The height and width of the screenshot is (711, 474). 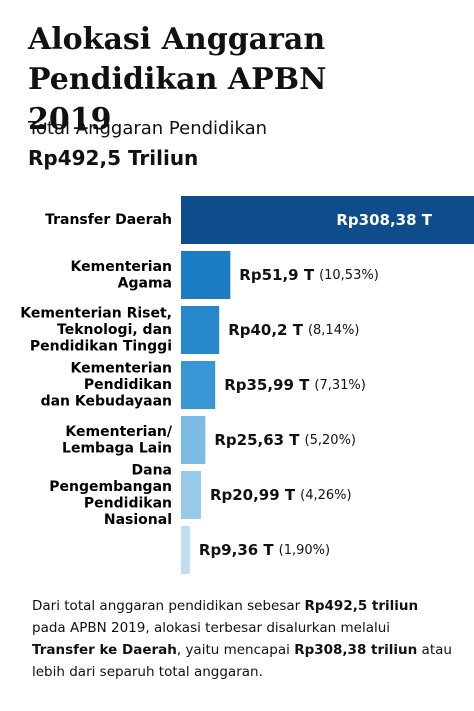 What do you see at coordinates (106, 402) in the screenshot?
I see `category-label: dan Kebudayaan` at bounding box center [106, 402].